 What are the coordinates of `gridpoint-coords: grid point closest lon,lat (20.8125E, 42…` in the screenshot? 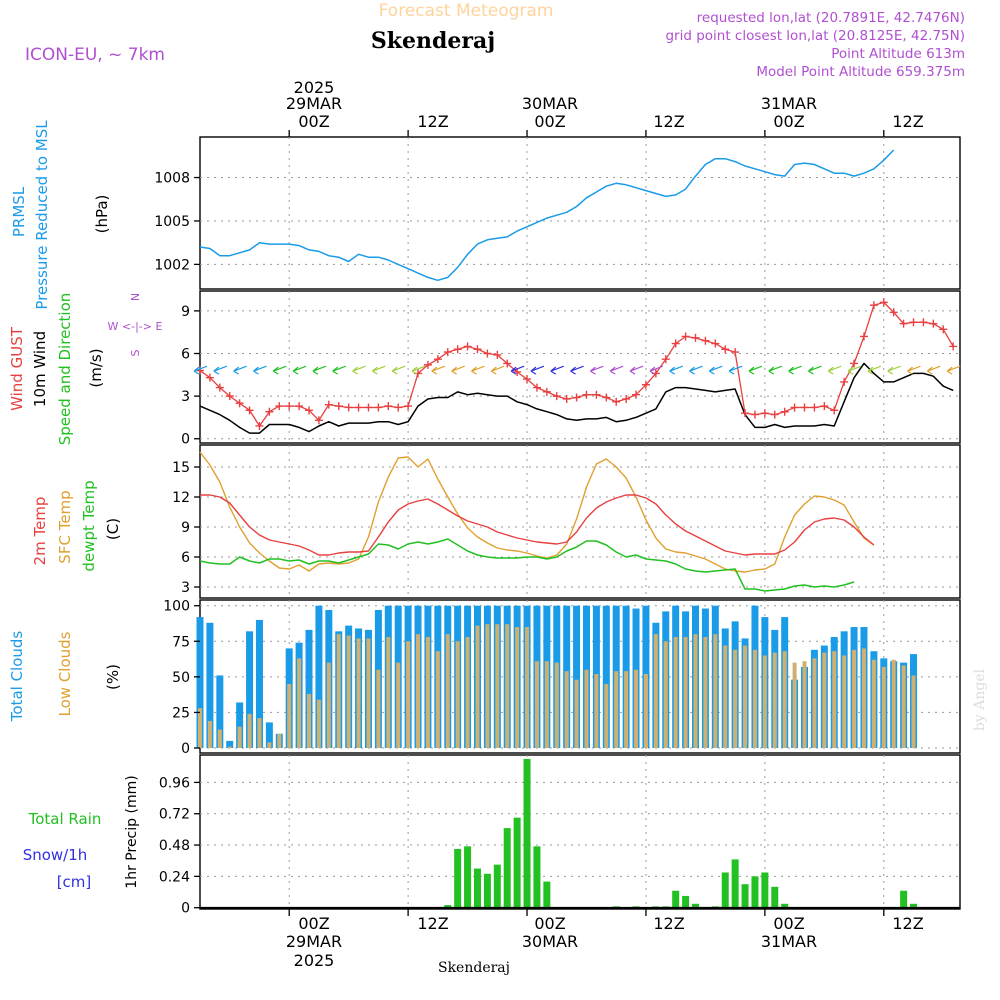 It's located at (815, 36).